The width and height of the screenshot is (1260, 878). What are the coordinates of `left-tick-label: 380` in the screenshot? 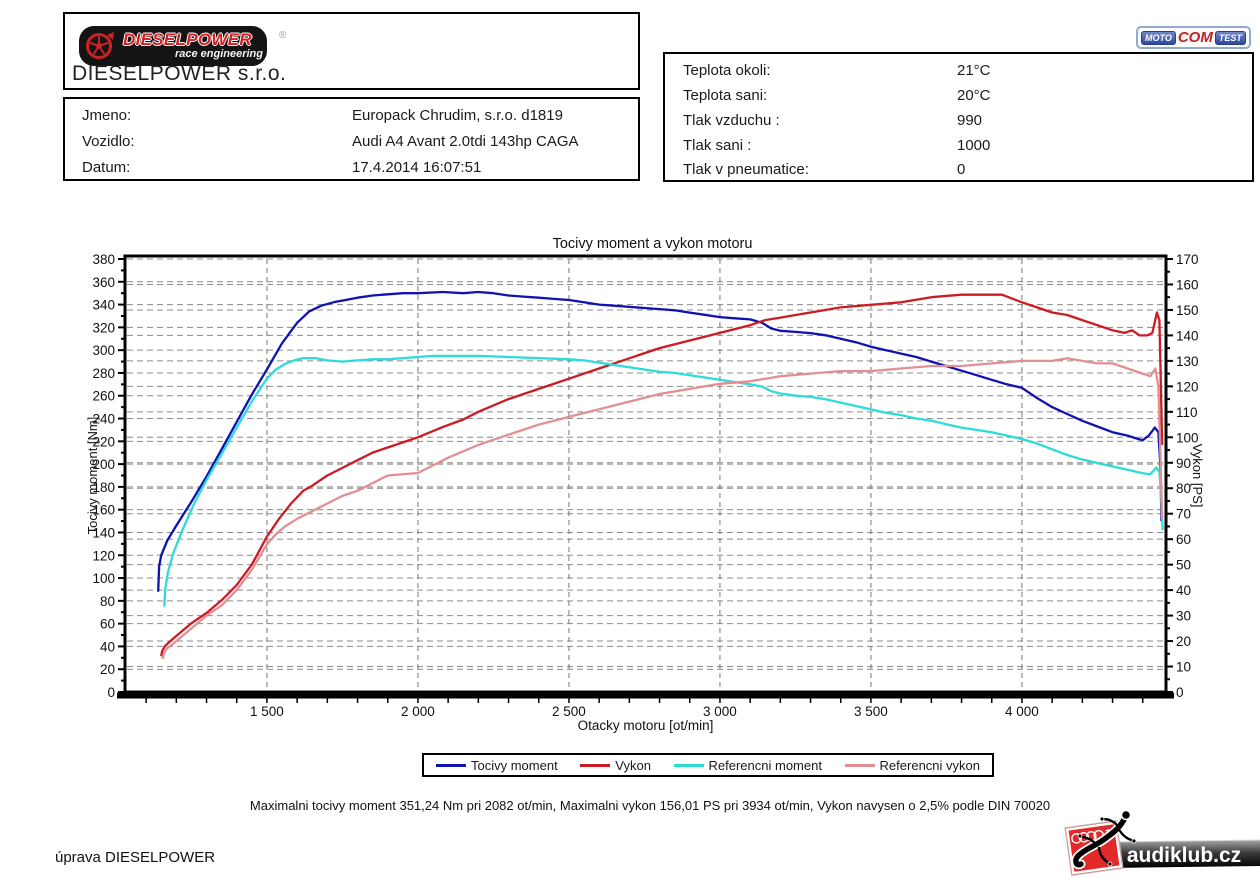 It's located at (103, 259).